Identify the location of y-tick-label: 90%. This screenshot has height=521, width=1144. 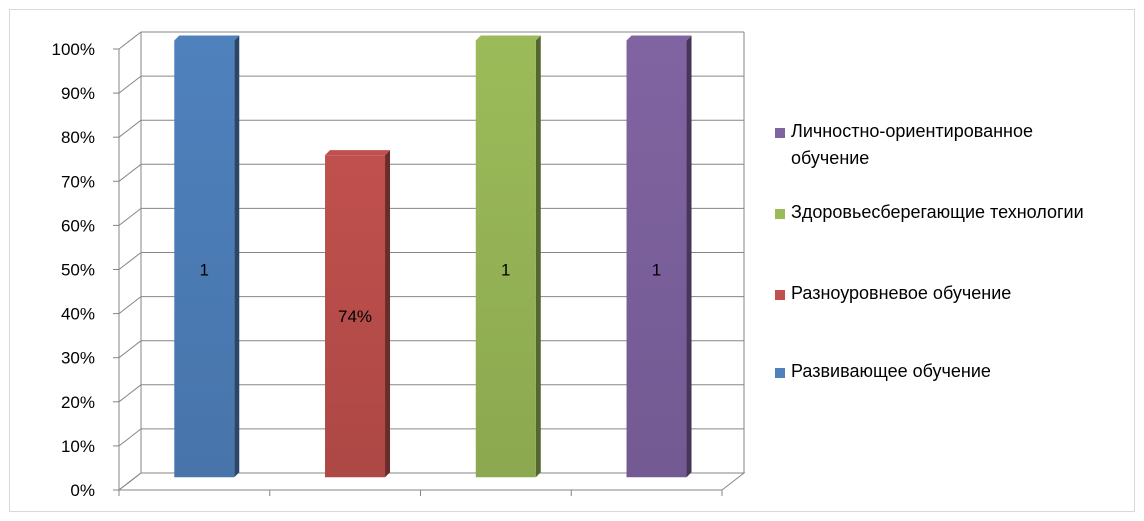
(78, 93).